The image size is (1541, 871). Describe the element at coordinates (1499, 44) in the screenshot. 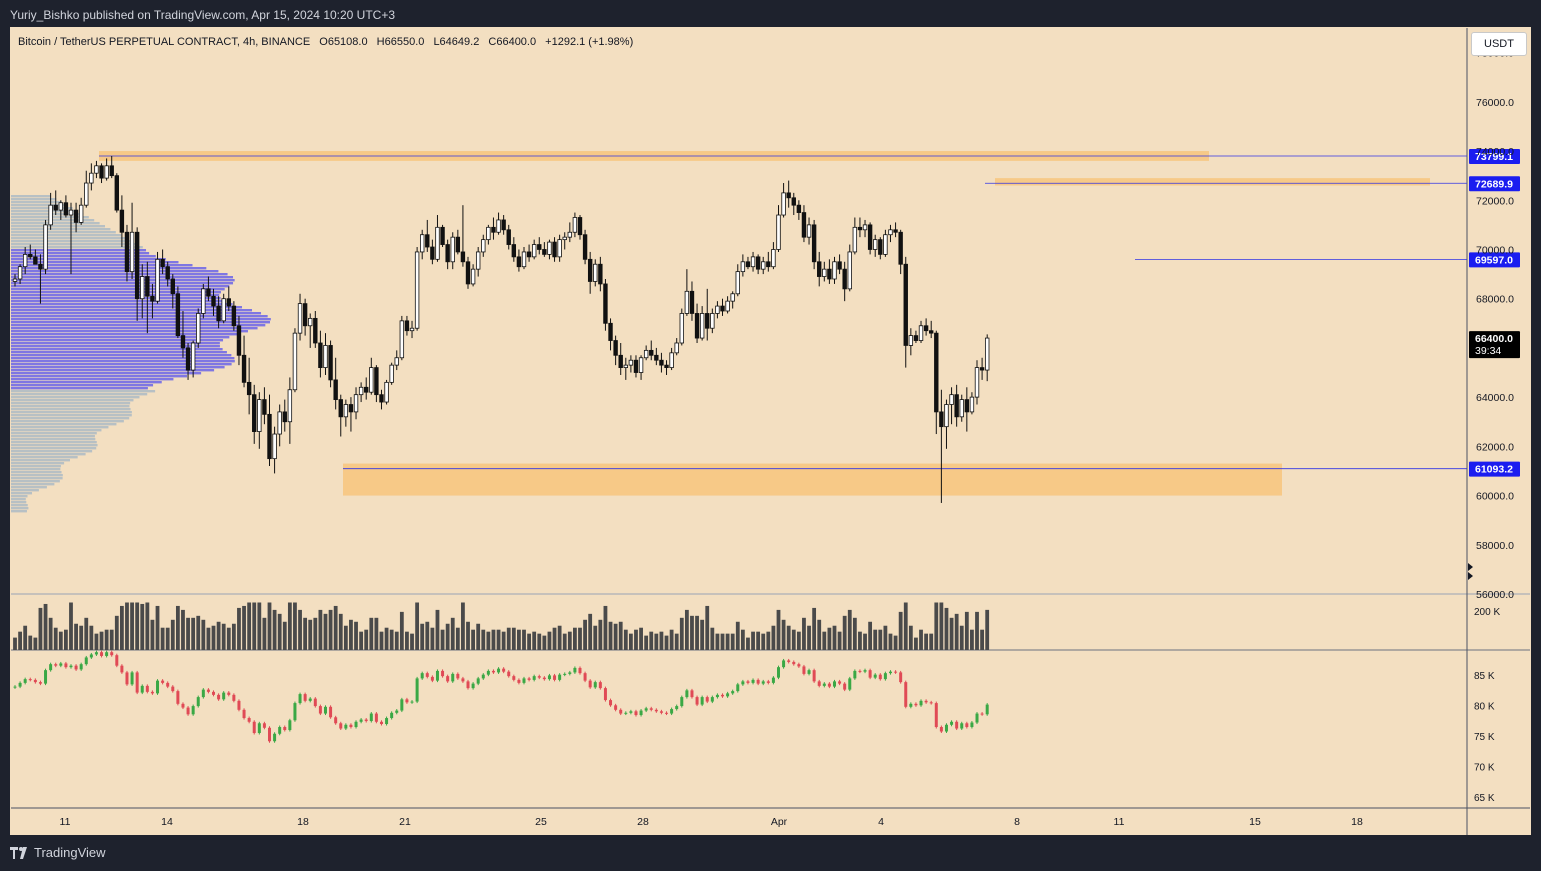

I see `currency-button: USDT` at that location.